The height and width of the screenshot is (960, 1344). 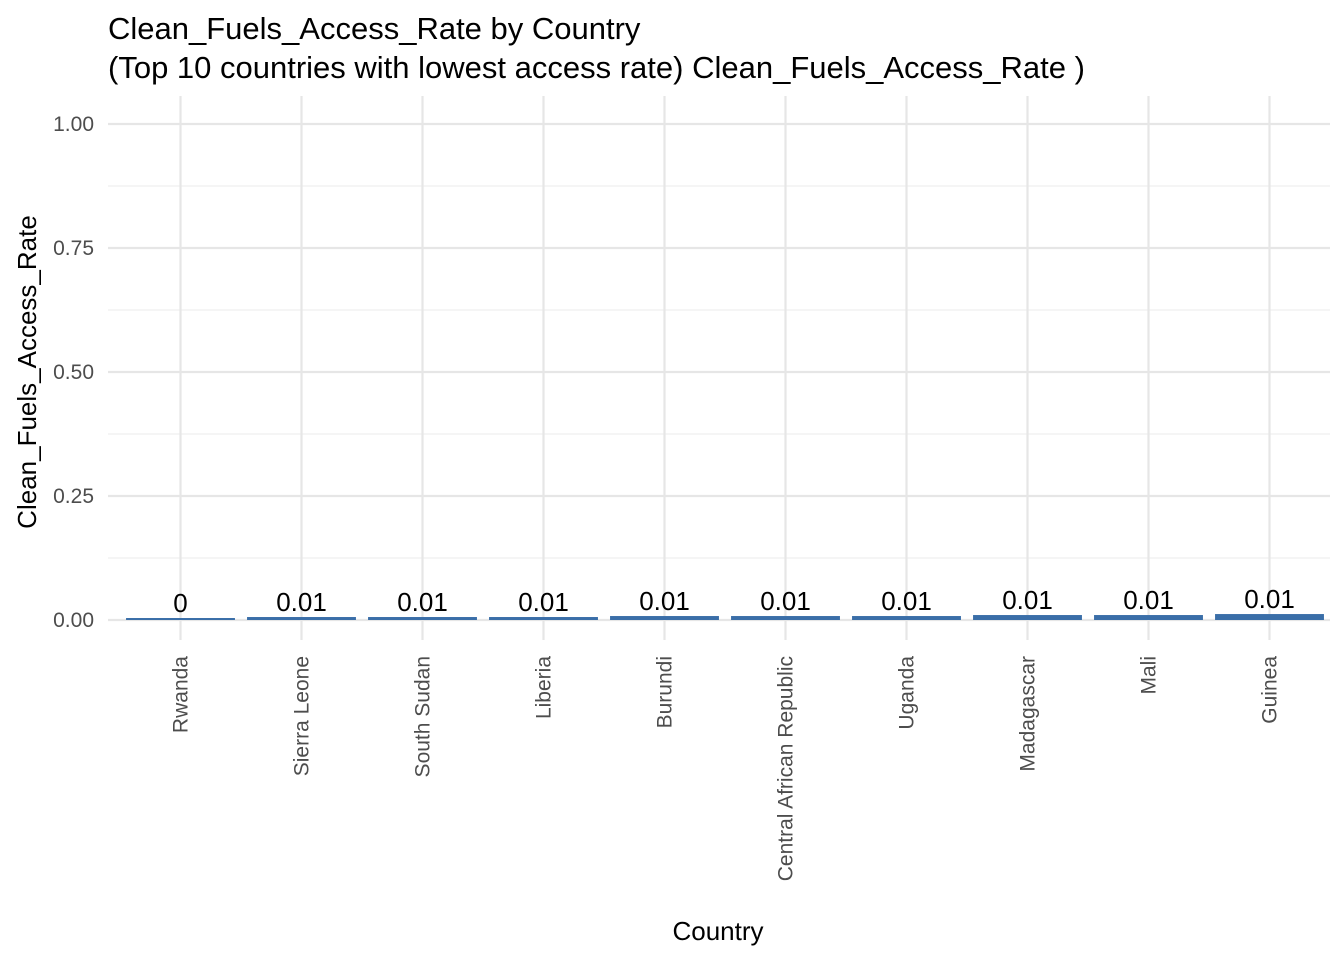 I want to click on x-tick-label: Mali, so click(x=1149, y=675).